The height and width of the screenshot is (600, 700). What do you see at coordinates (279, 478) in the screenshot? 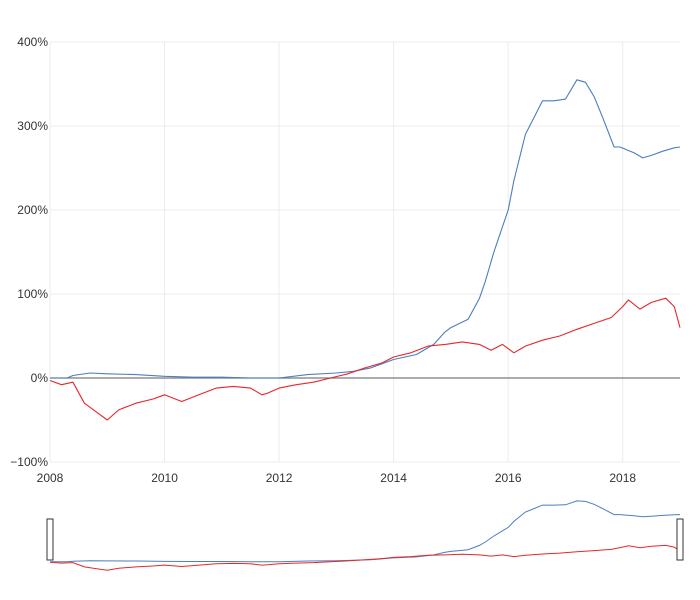
I see `x-tick-label: 2012` at bounding box center [279, 478].